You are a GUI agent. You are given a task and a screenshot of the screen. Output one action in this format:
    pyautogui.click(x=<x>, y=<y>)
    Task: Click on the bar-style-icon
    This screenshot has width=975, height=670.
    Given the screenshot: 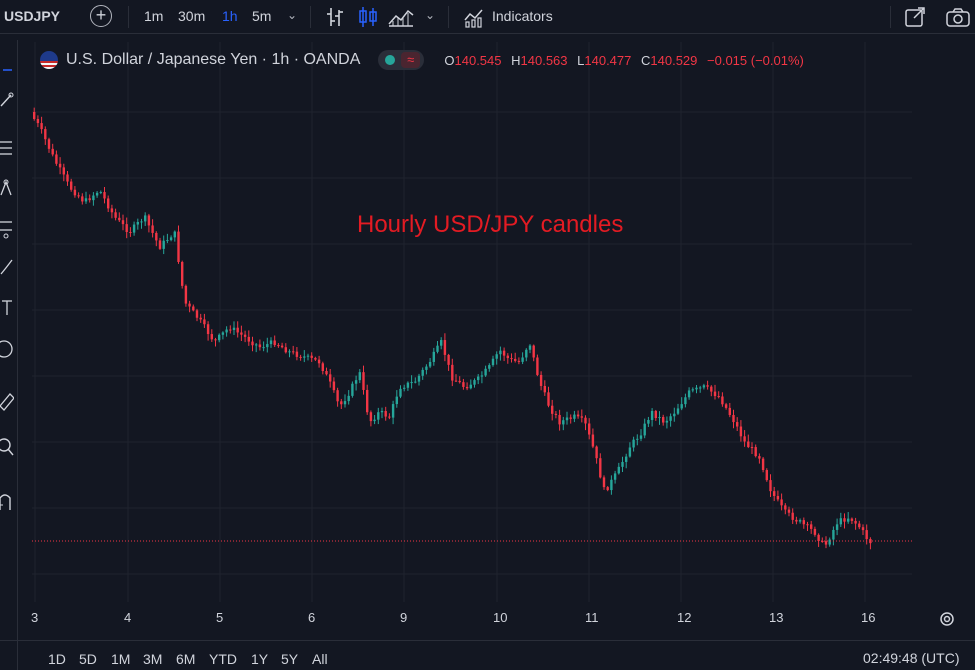 What is the action you would take?
    pyautogui.click(x=335, y=17)
    